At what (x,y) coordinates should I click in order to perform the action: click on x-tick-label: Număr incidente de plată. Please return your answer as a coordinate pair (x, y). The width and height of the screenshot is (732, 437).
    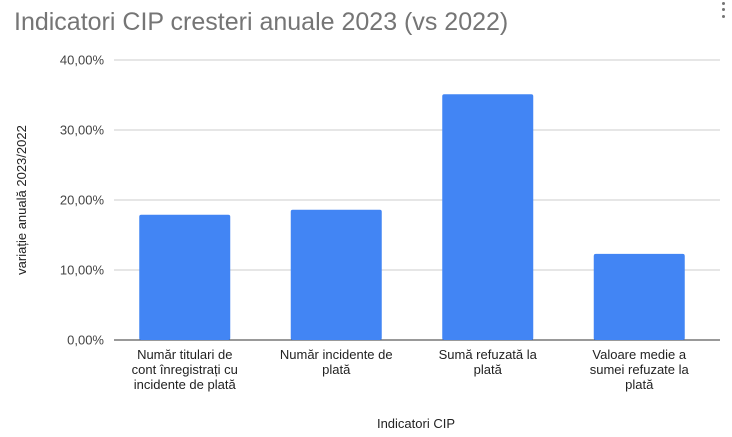
    Looking at the image, I should click on (336, 362).